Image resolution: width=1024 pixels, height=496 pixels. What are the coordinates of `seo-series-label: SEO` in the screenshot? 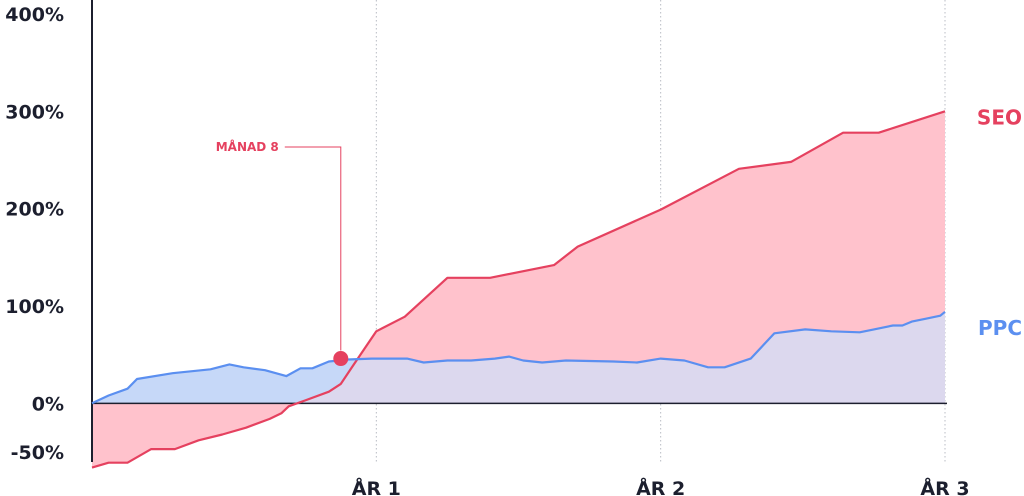 It's located at (999, 117).